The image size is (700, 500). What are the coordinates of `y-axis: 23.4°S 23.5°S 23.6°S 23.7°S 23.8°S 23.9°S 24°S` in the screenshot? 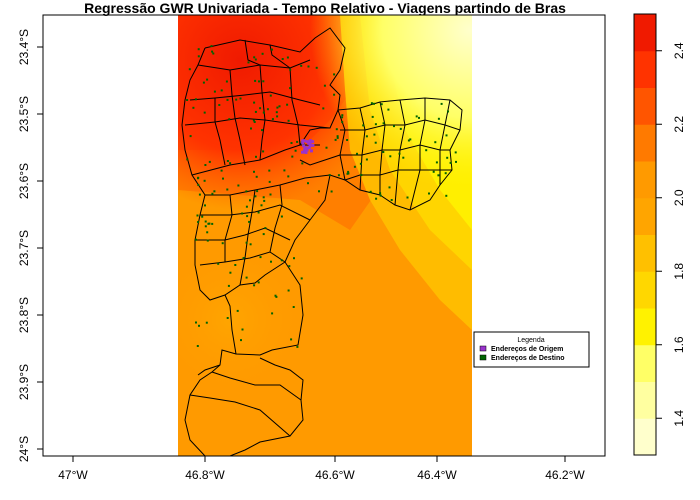 It's located at (30, 245).